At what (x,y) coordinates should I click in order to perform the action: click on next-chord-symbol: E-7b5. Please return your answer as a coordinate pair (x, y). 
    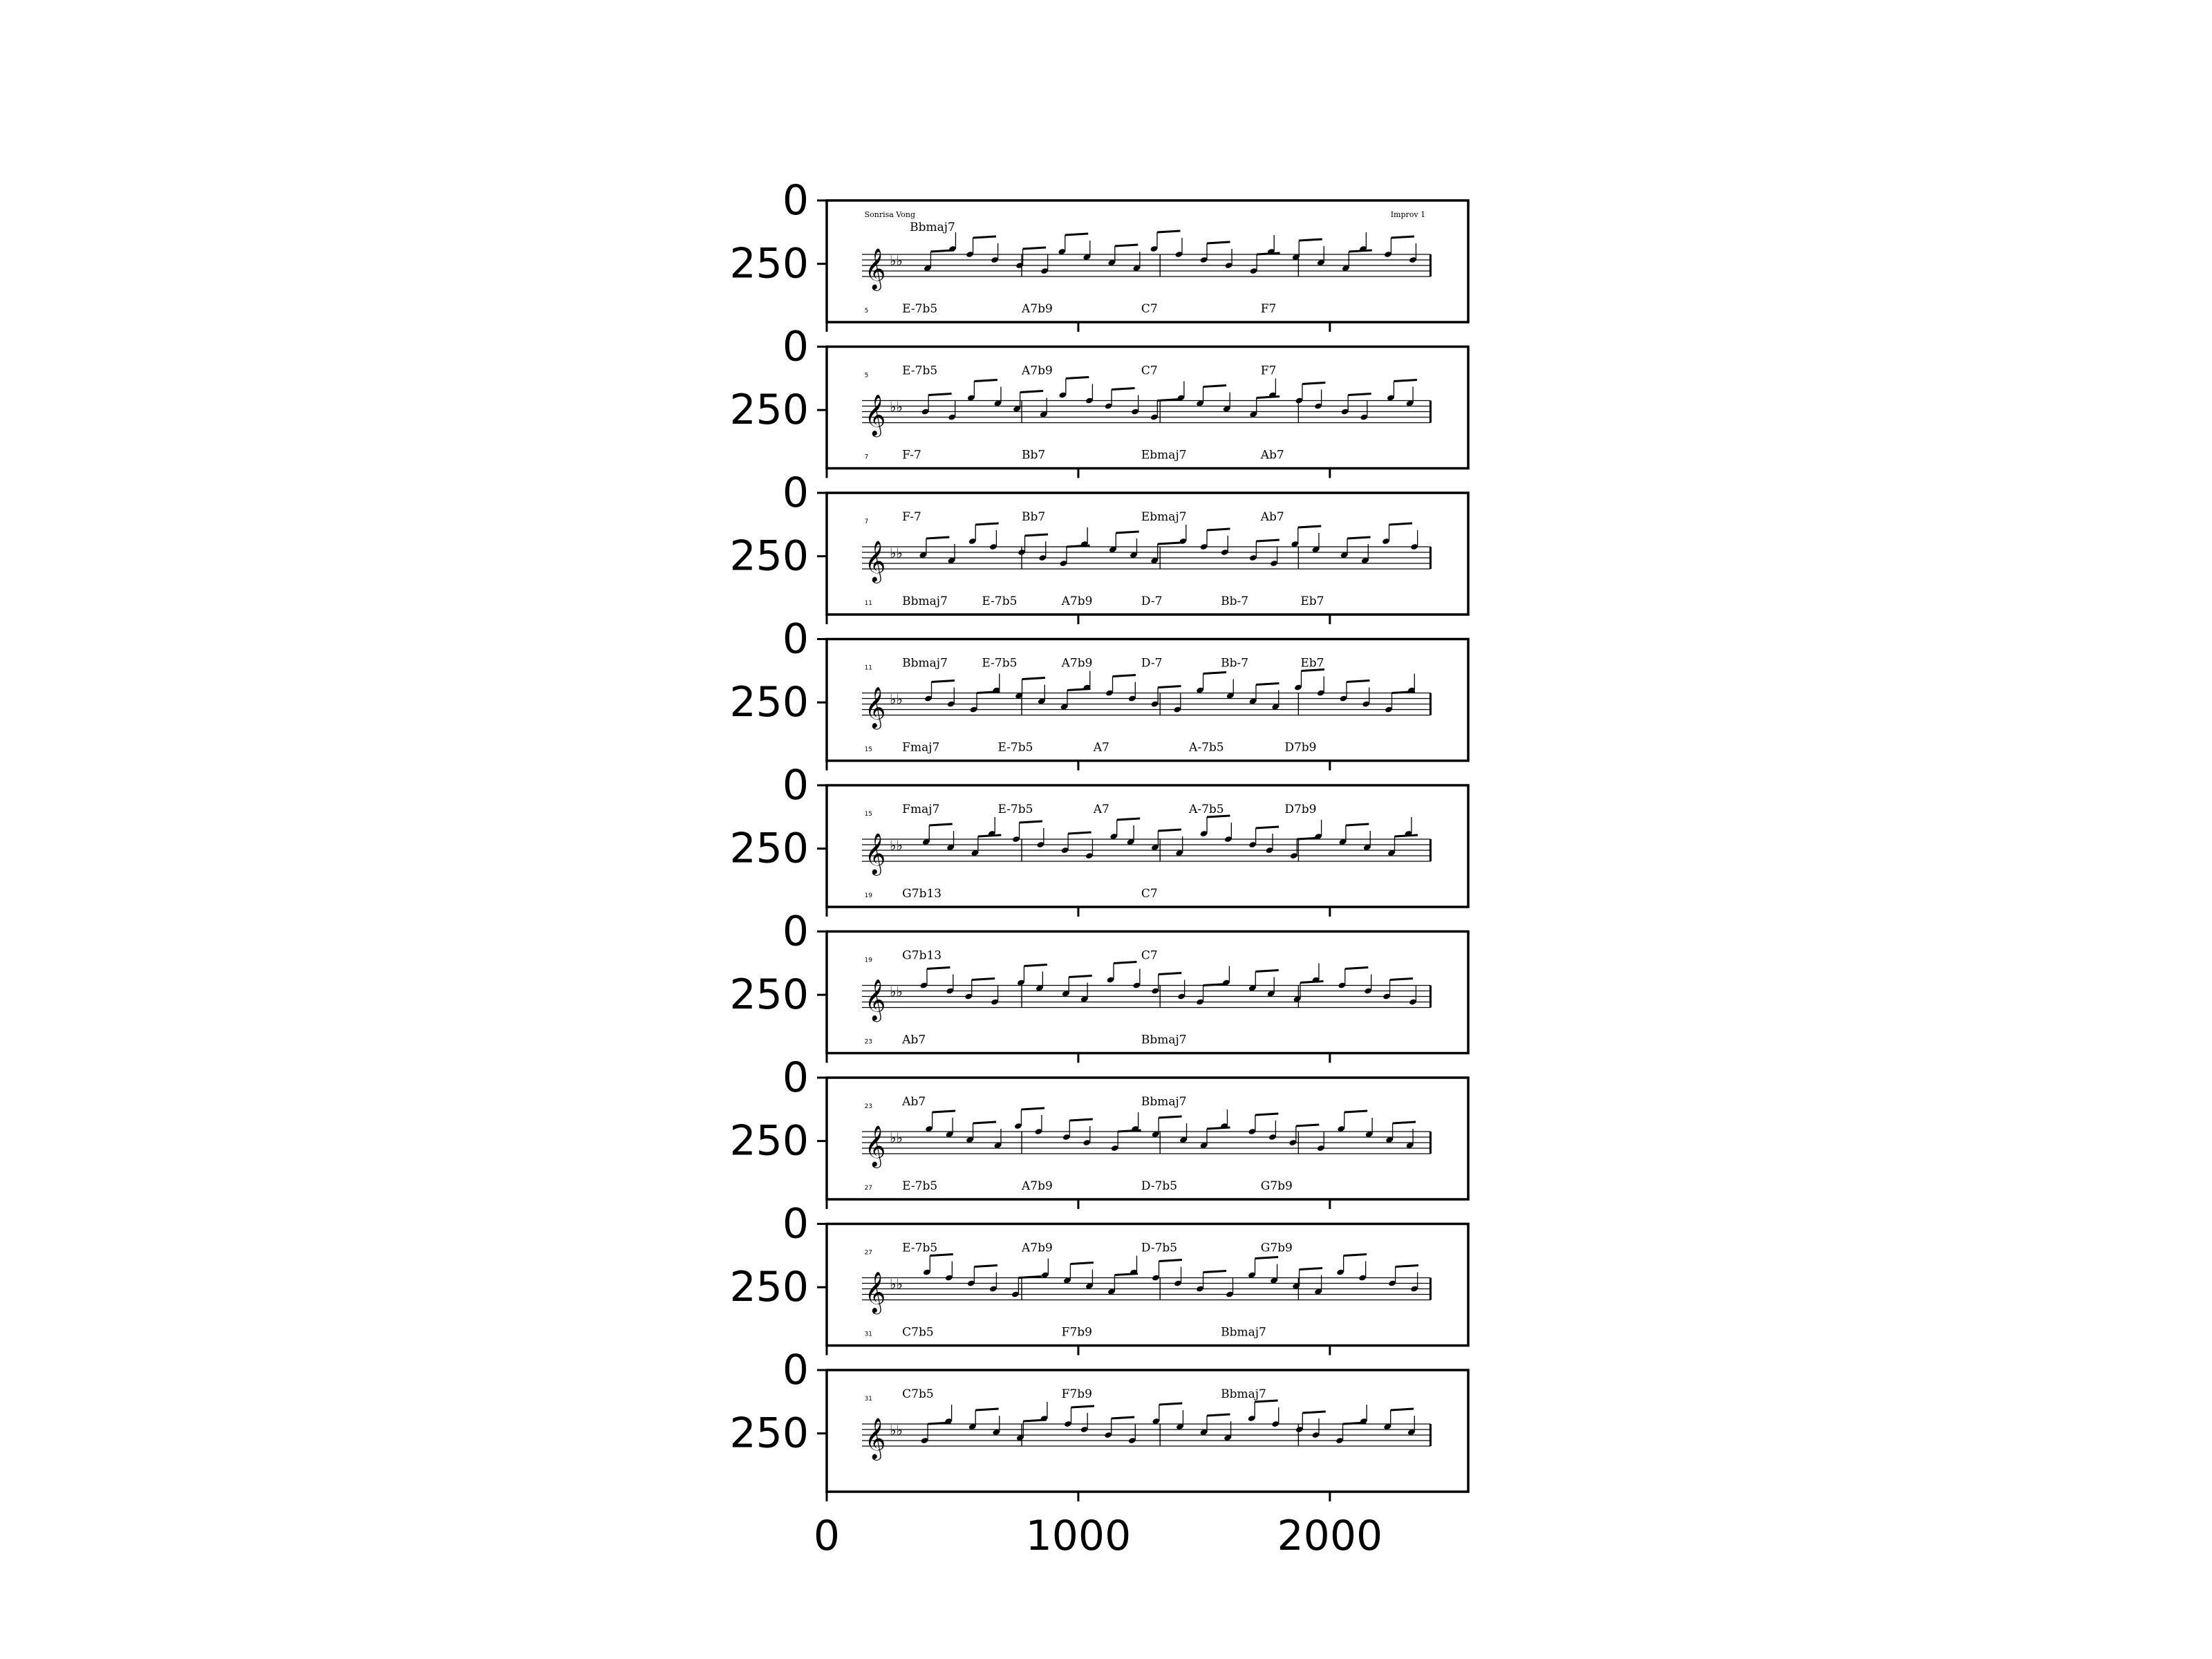
    Looking at the image, I should click on (999, 601).